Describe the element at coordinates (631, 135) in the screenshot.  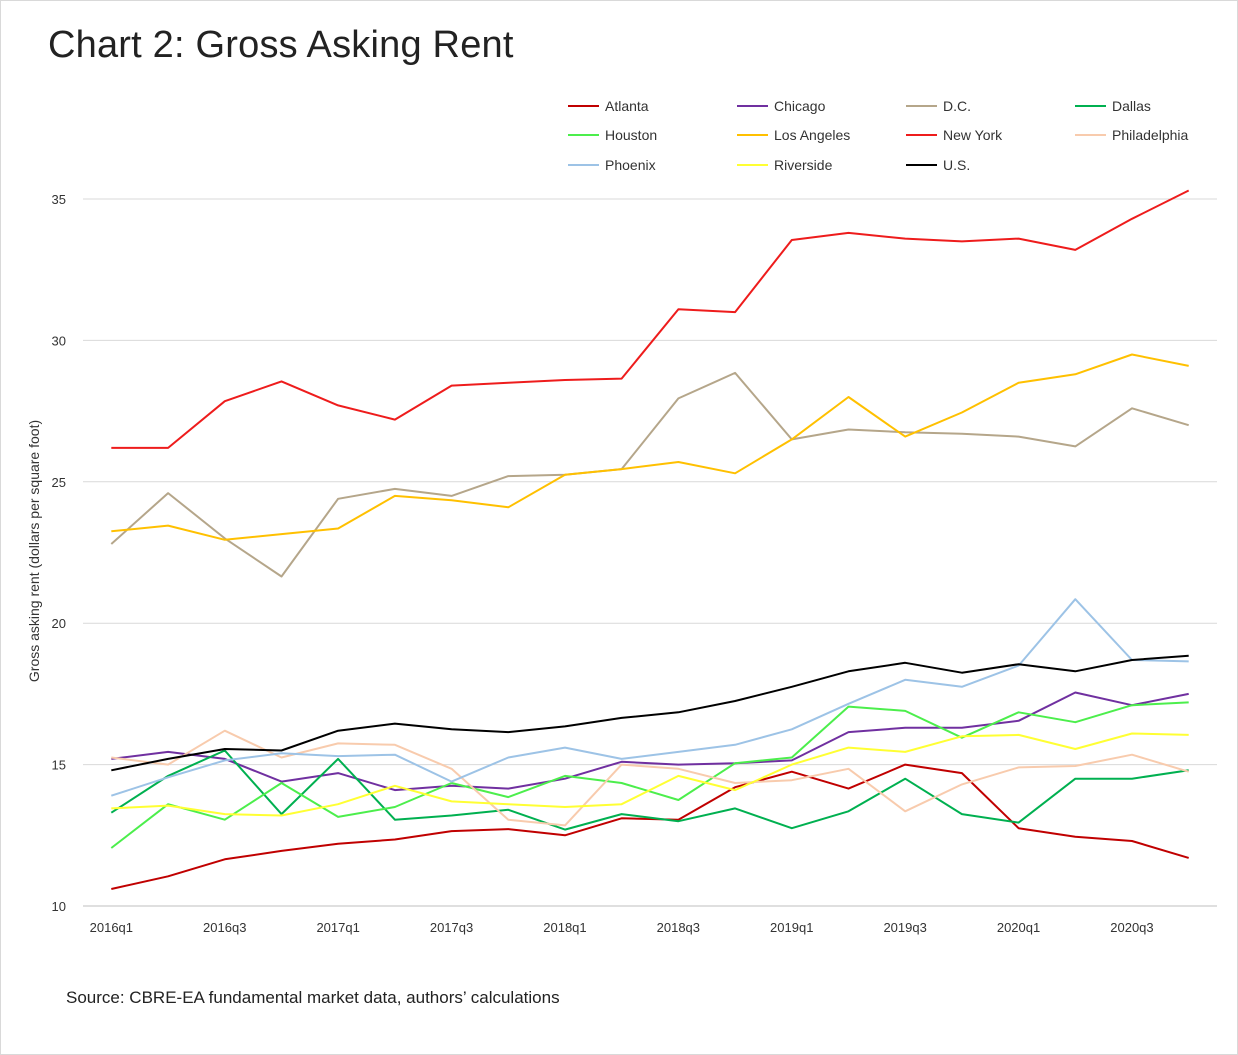
I see `legend-label-houston: Houston` at that location.